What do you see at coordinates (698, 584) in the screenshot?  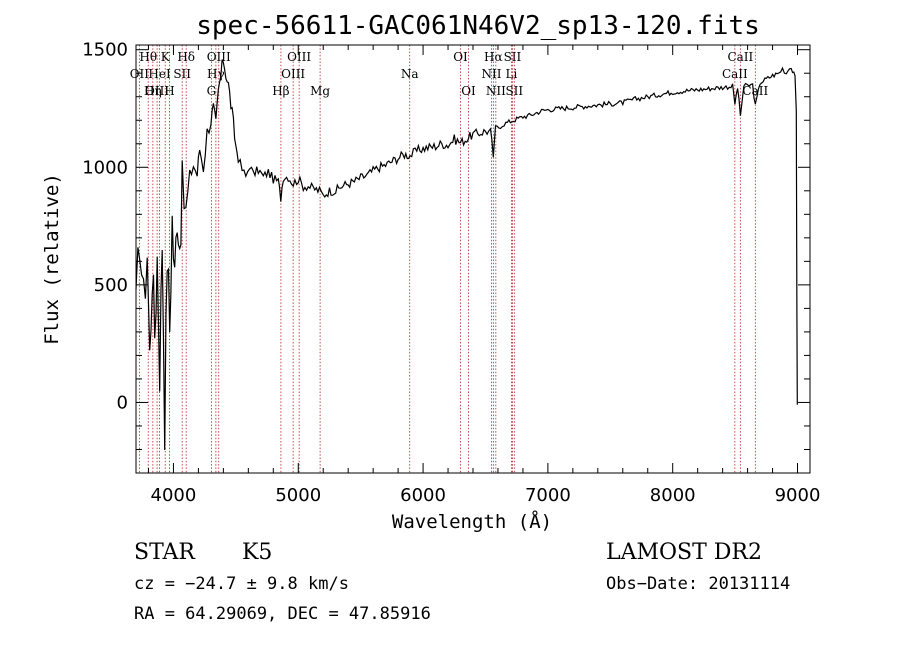 I see `obs-date-label: Obs−Date: 20131114` at bounding box center [698, 584].